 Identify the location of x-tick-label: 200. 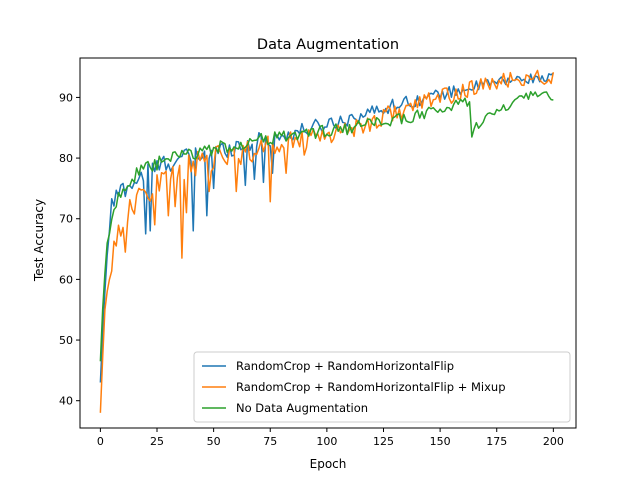
(553, 441).